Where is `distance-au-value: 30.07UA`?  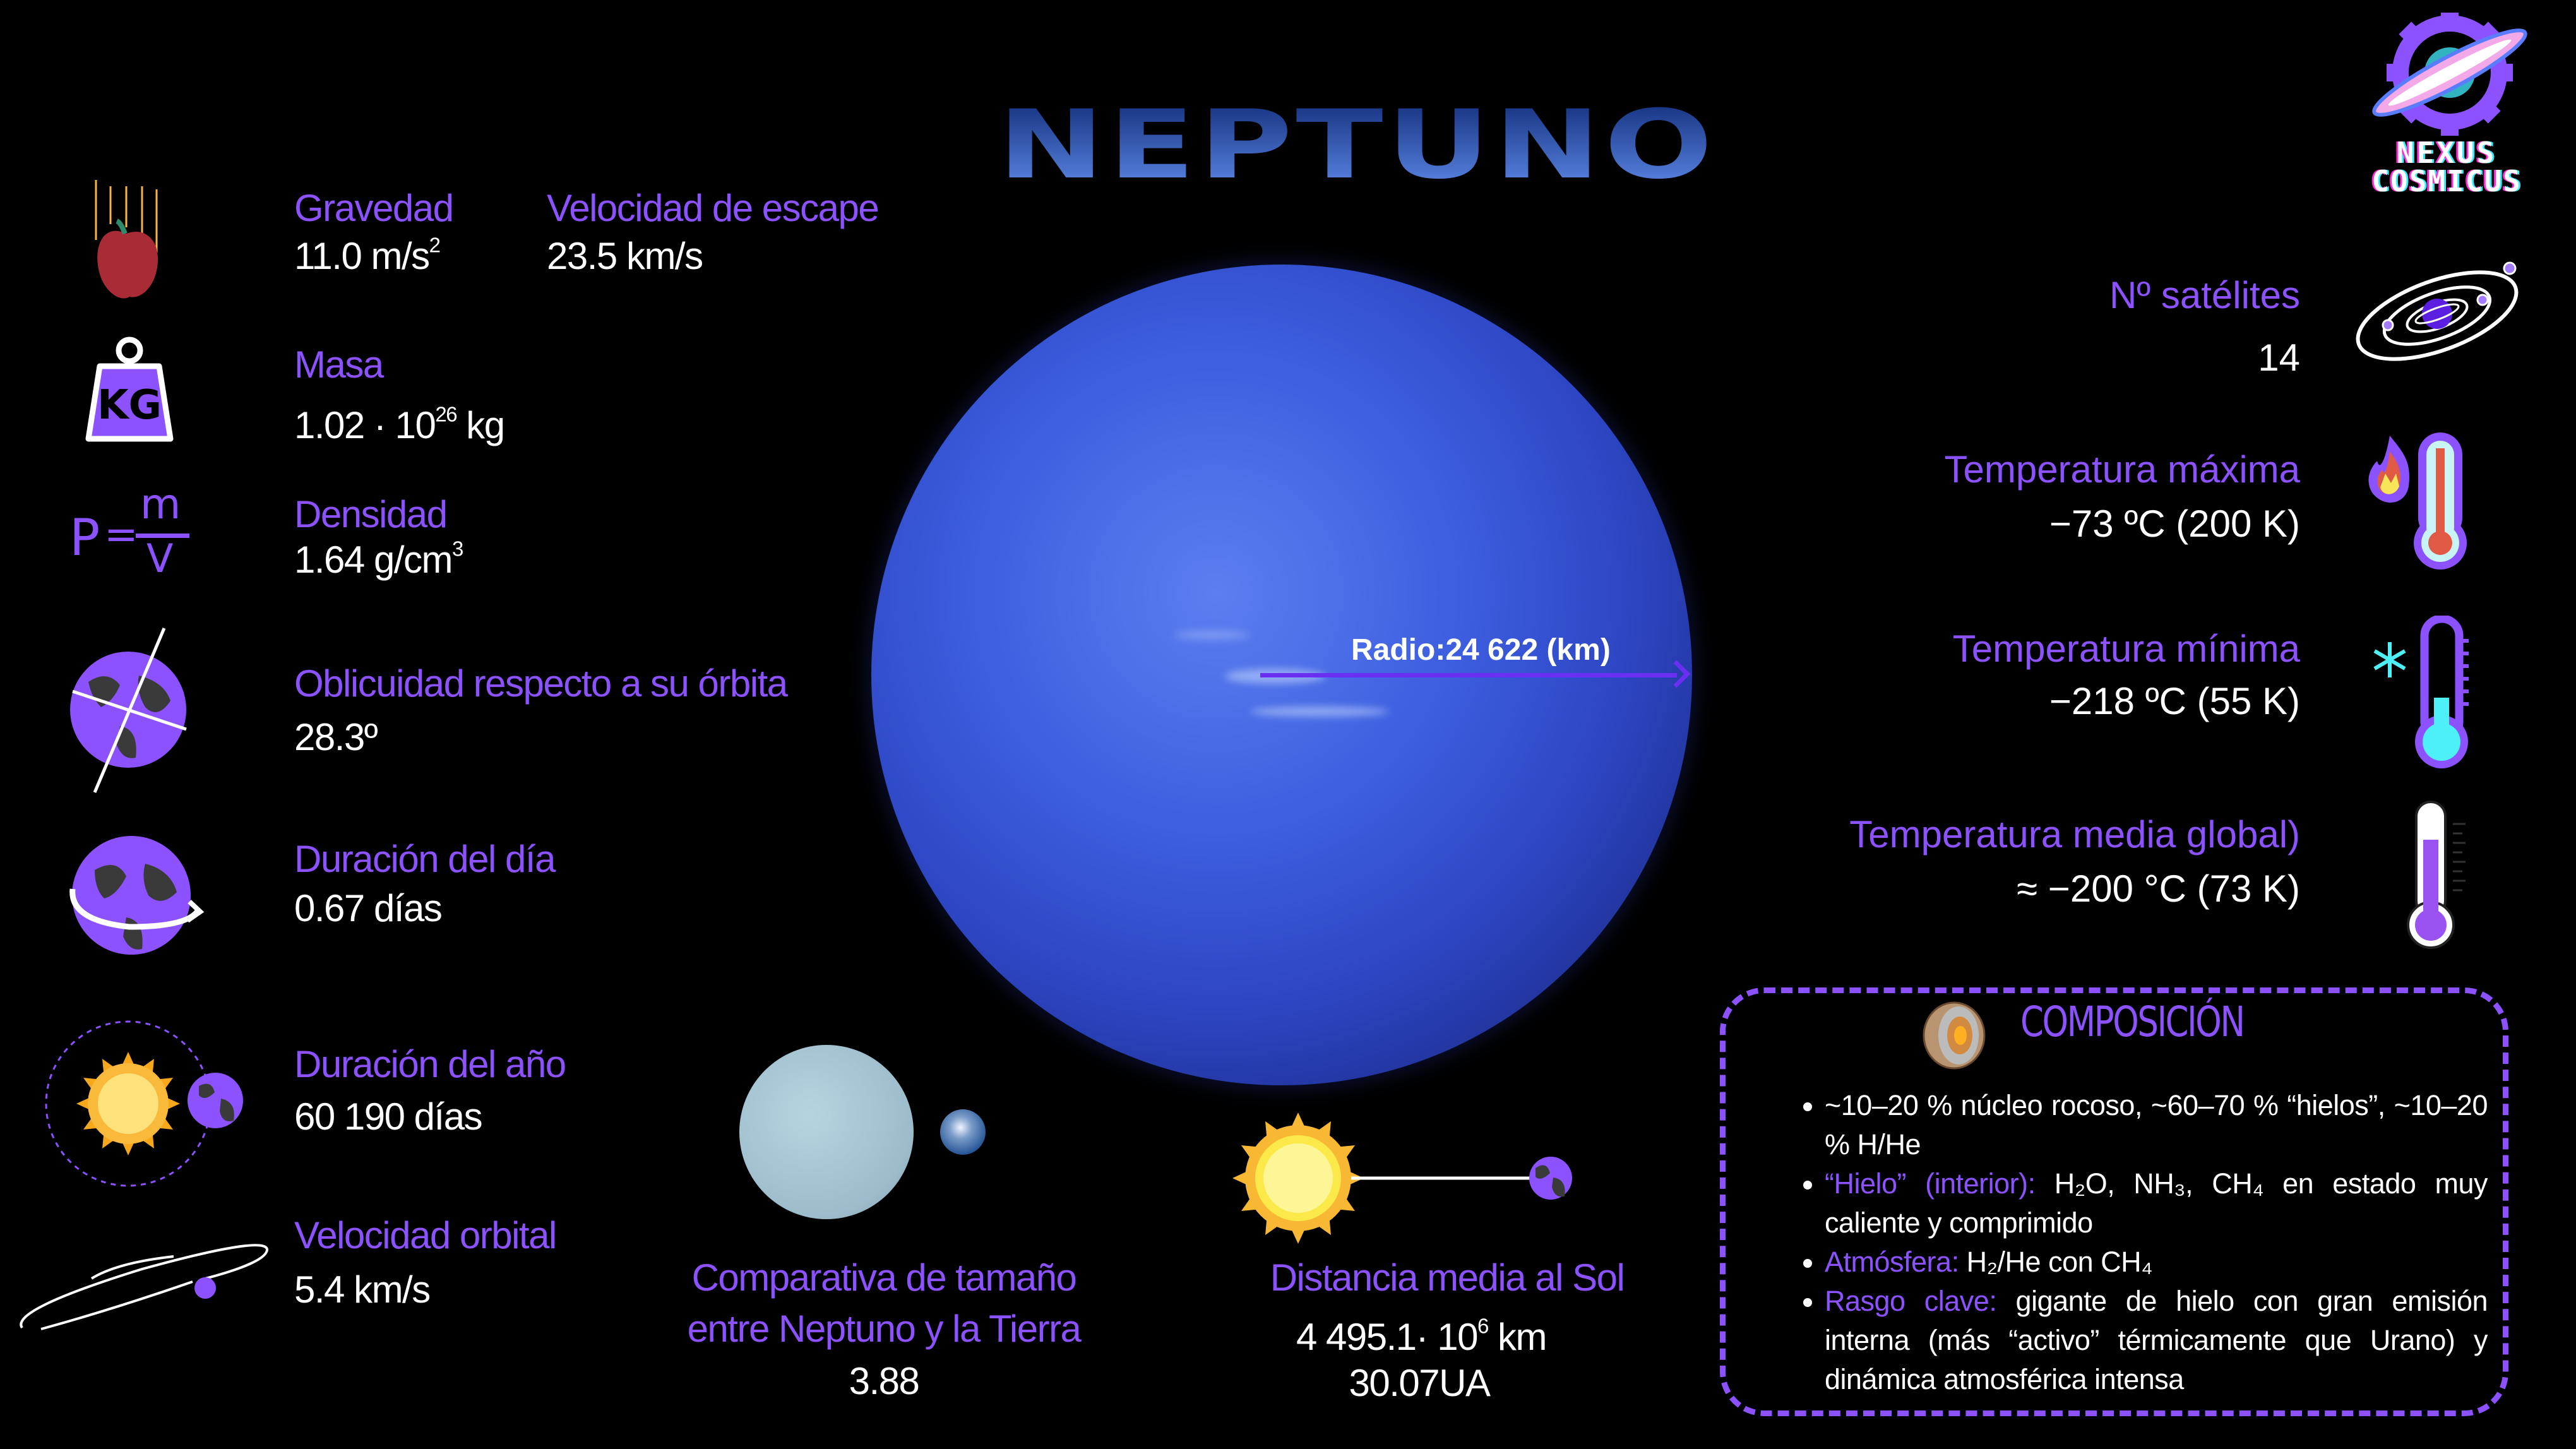
distance-au-value: 30.07UA is located at coordinates (1420, 1383).